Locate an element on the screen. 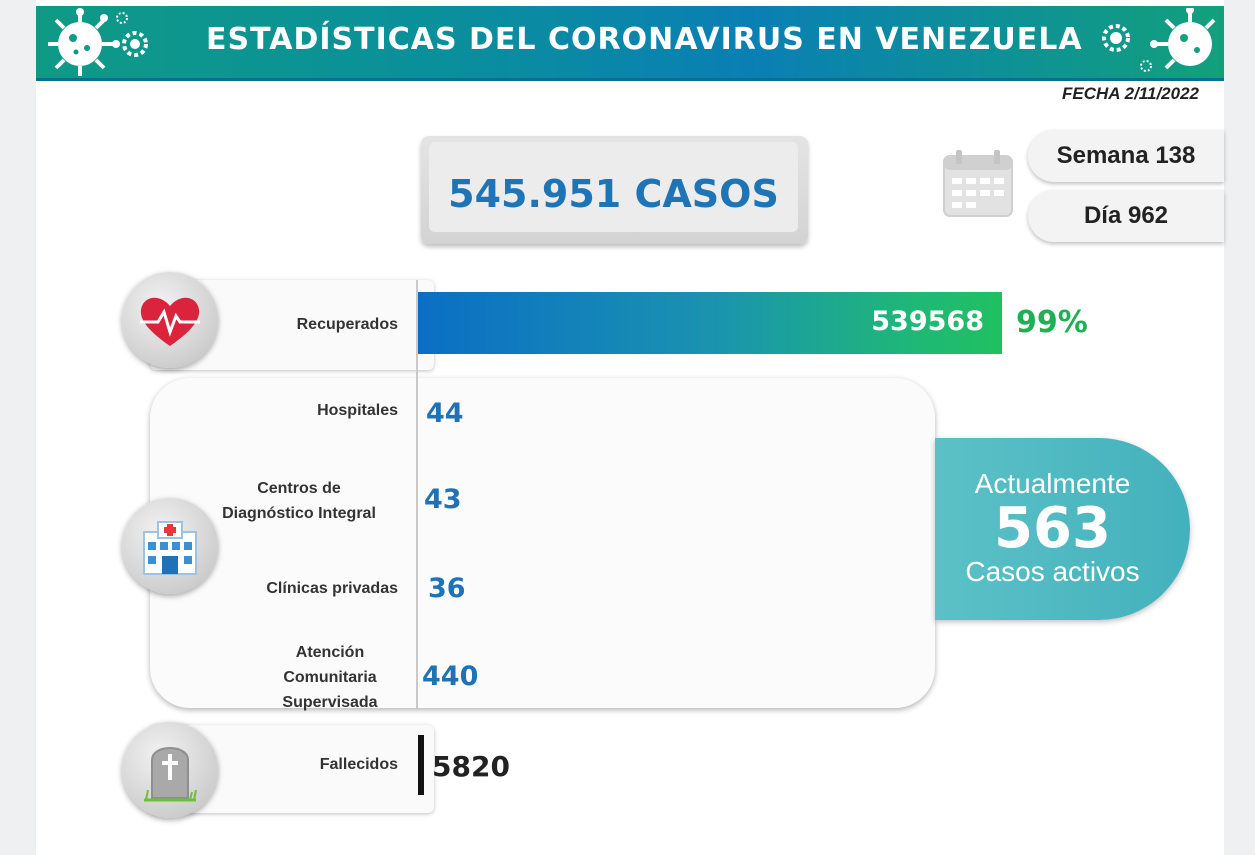 The width and height of the screenshot is (1255, 855). active-cases-summary: Actualmente 563 Casos activos is located at coordinates (1062, 529).